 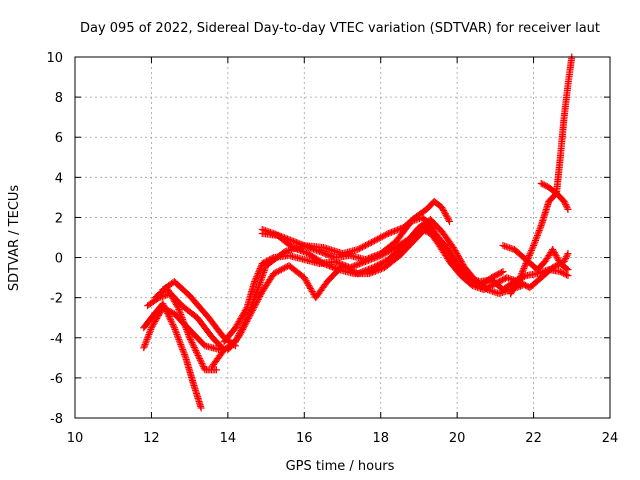 What do you see at coordinates (59, 178) in the screenshot?
I see `y-tick-label: 4` at bounding box center [59, 178].